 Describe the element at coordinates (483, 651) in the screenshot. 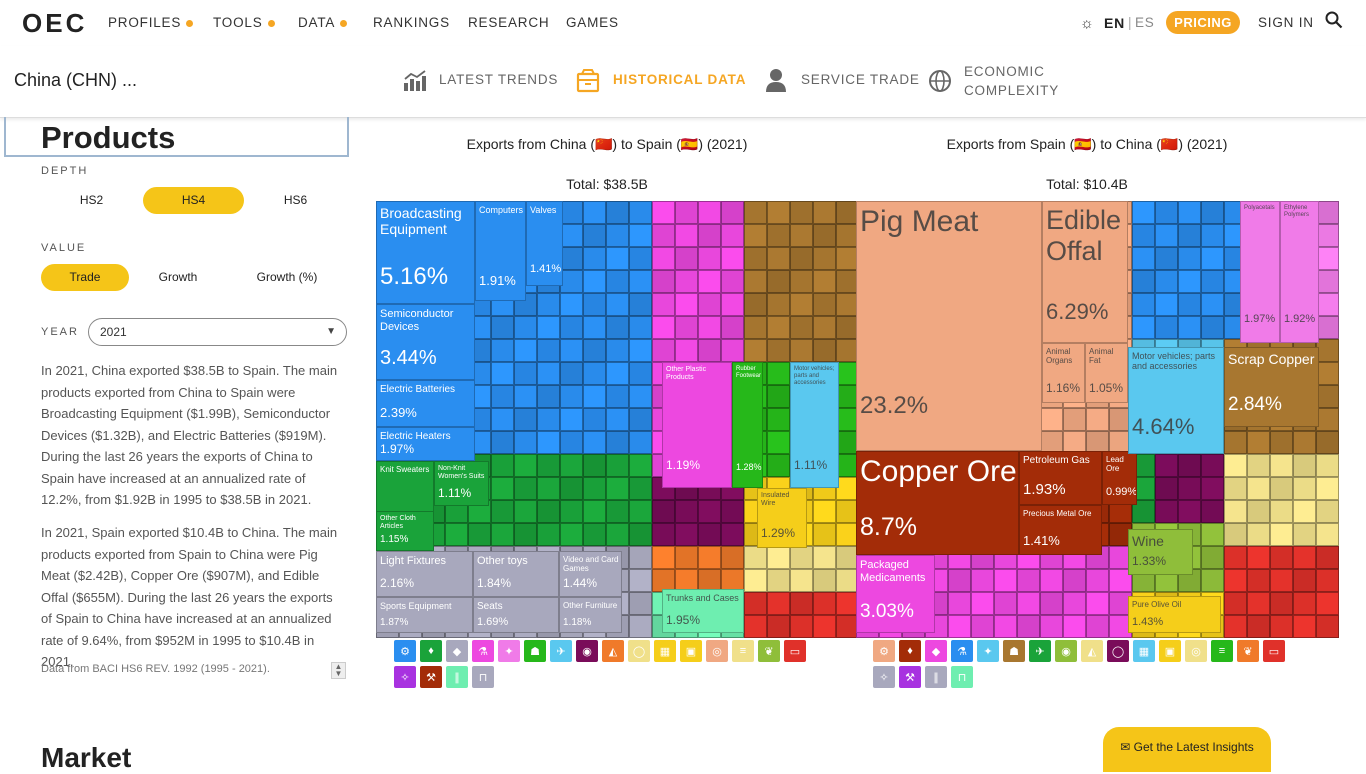

I see `category-filter-icon: ⚗` at that location.